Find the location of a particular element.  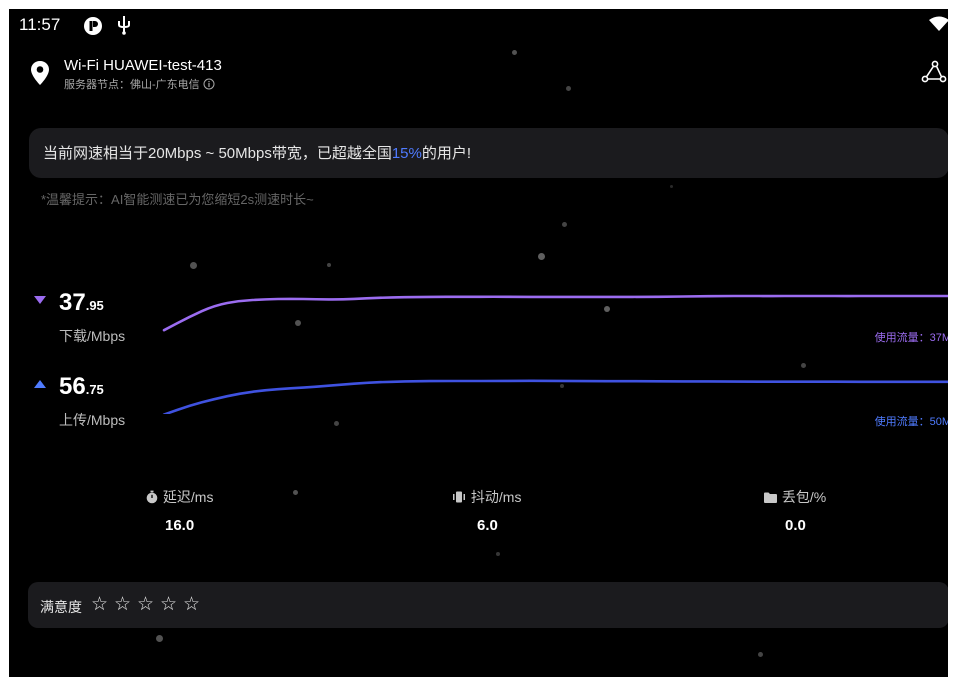

wifi-signal-icon is located at coordinates (938, 23).